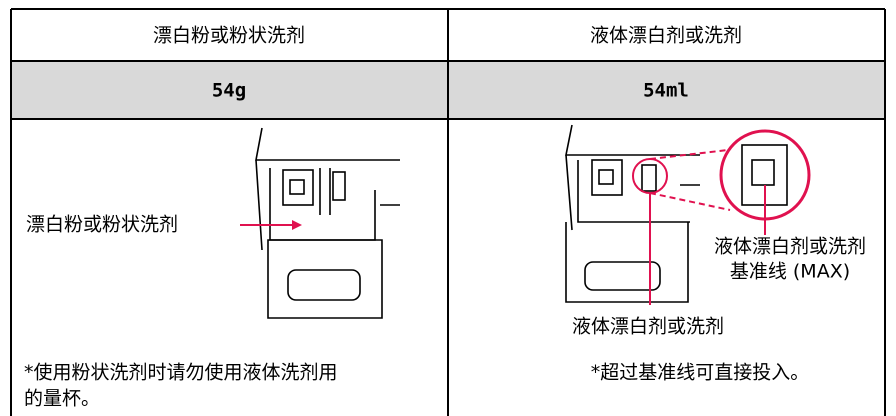 The image size is (896, 416). What do you see at coordinates (790, 247) in the screenshot?
I see `callout: 液体漂白剂或洗剂` at bounding box center [790, 247].